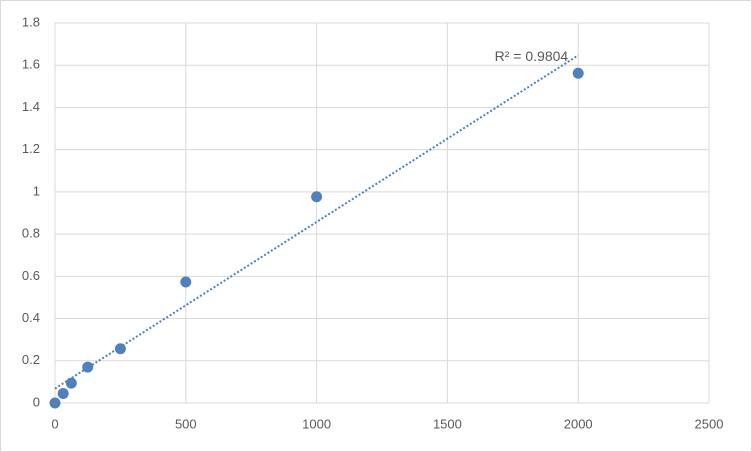  I want to click on x-tick-label: 2500, so click(709, 423).